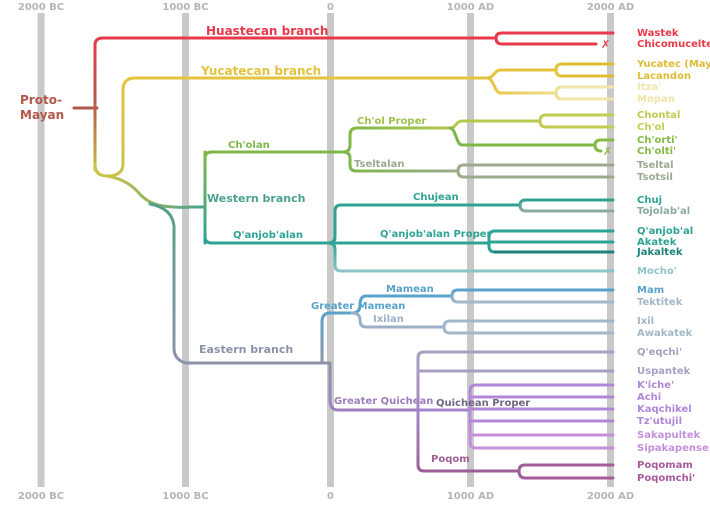 The height and width of the screenshot is (506, 710). What do you see at coordinates (470, 7) in the screenshot?
I see `timeline-label-top: 1000 AD` at bounding box center [470, 7].